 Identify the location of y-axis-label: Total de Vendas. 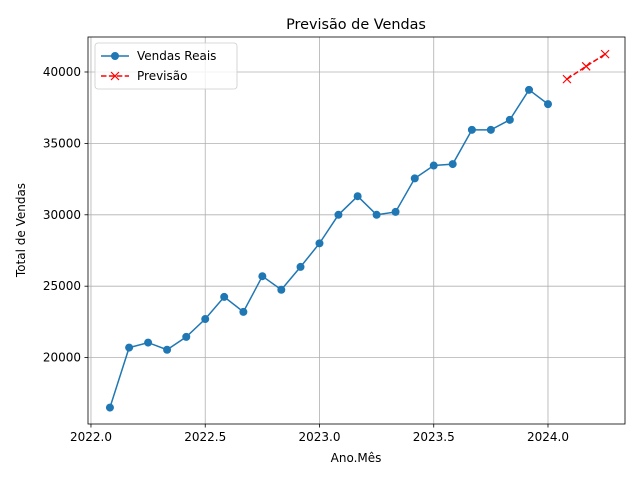
(21, 230).